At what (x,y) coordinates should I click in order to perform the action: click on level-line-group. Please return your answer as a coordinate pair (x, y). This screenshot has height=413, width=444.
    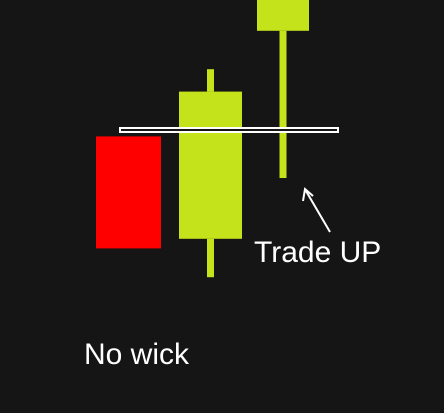
    Looking at the image, I should click on (229, 130).